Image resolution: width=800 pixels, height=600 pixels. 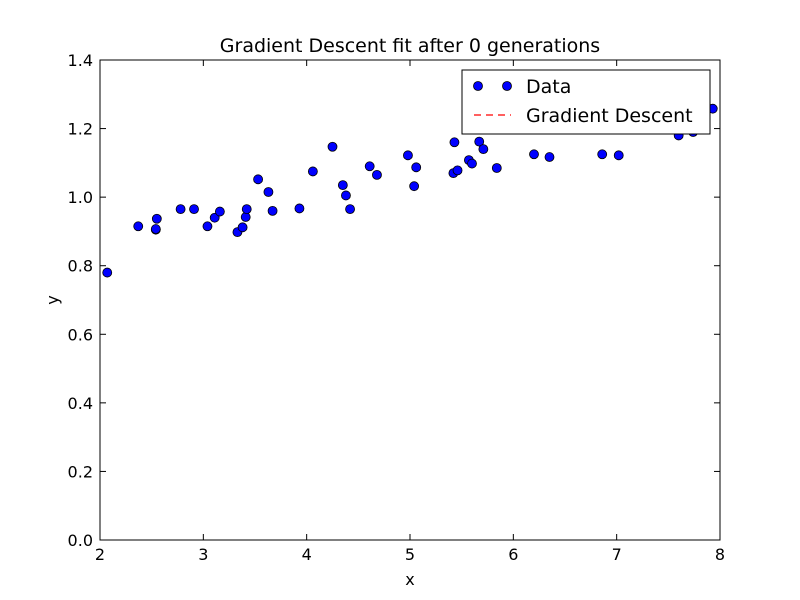 I want to click on x-tick-label: 8, so click(x=720, y=554).